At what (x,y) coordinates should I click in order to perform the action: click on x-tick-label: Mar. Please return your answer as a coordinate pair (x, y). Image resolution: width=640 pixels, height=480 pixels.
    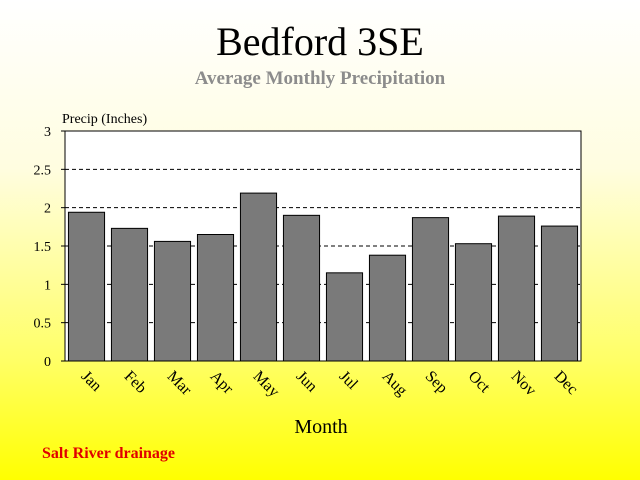
    Looking at the image, I should click on (179, 383).